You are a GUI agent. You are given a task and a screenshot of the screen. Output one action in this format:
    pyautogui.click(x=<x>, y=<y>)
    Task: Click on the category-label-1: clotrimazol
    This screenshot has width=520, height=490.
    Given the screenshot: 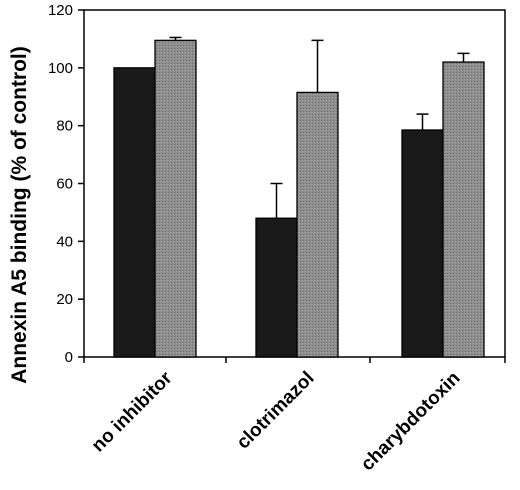 What is the action you would take?
    pyautogui.click(x=276, y=411)
    